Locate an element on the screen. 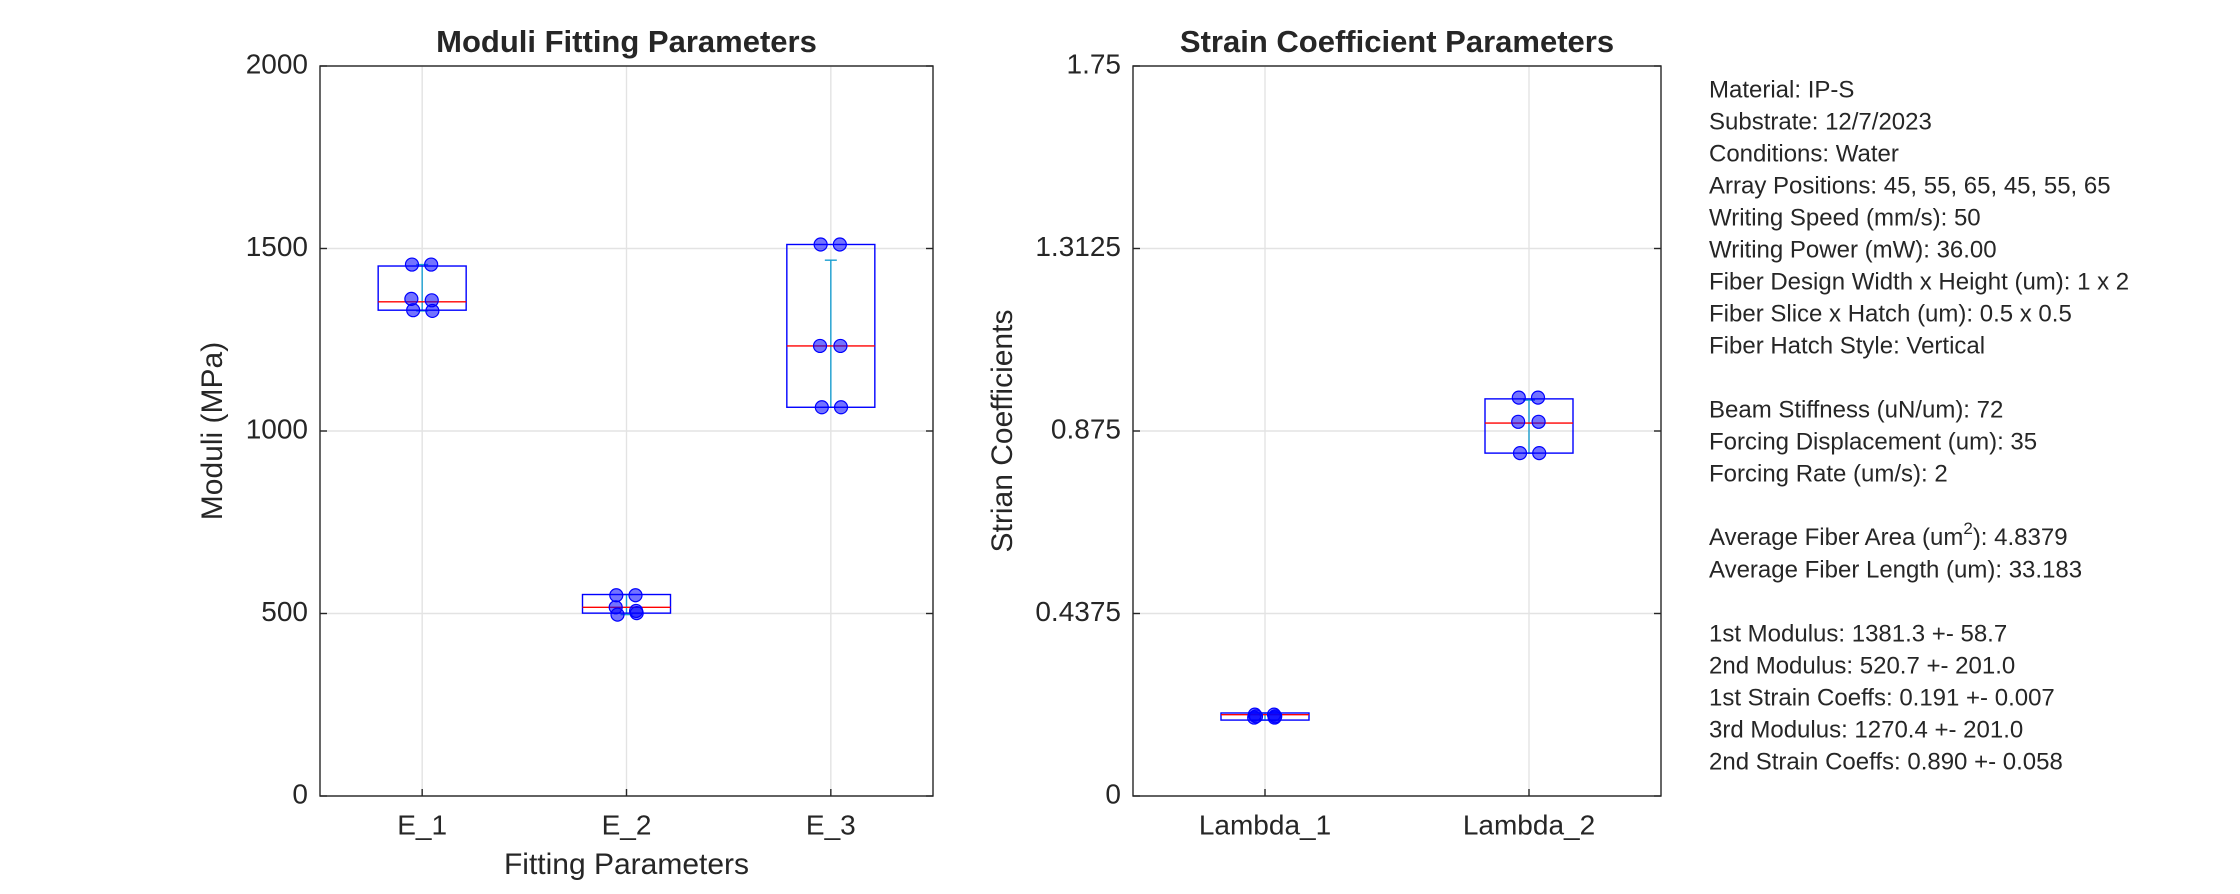 The image size is (2240, 894). info-line: Array Positions: 45, 55, 65, 45, 55, 65 is located at coordinates (1910, 185).